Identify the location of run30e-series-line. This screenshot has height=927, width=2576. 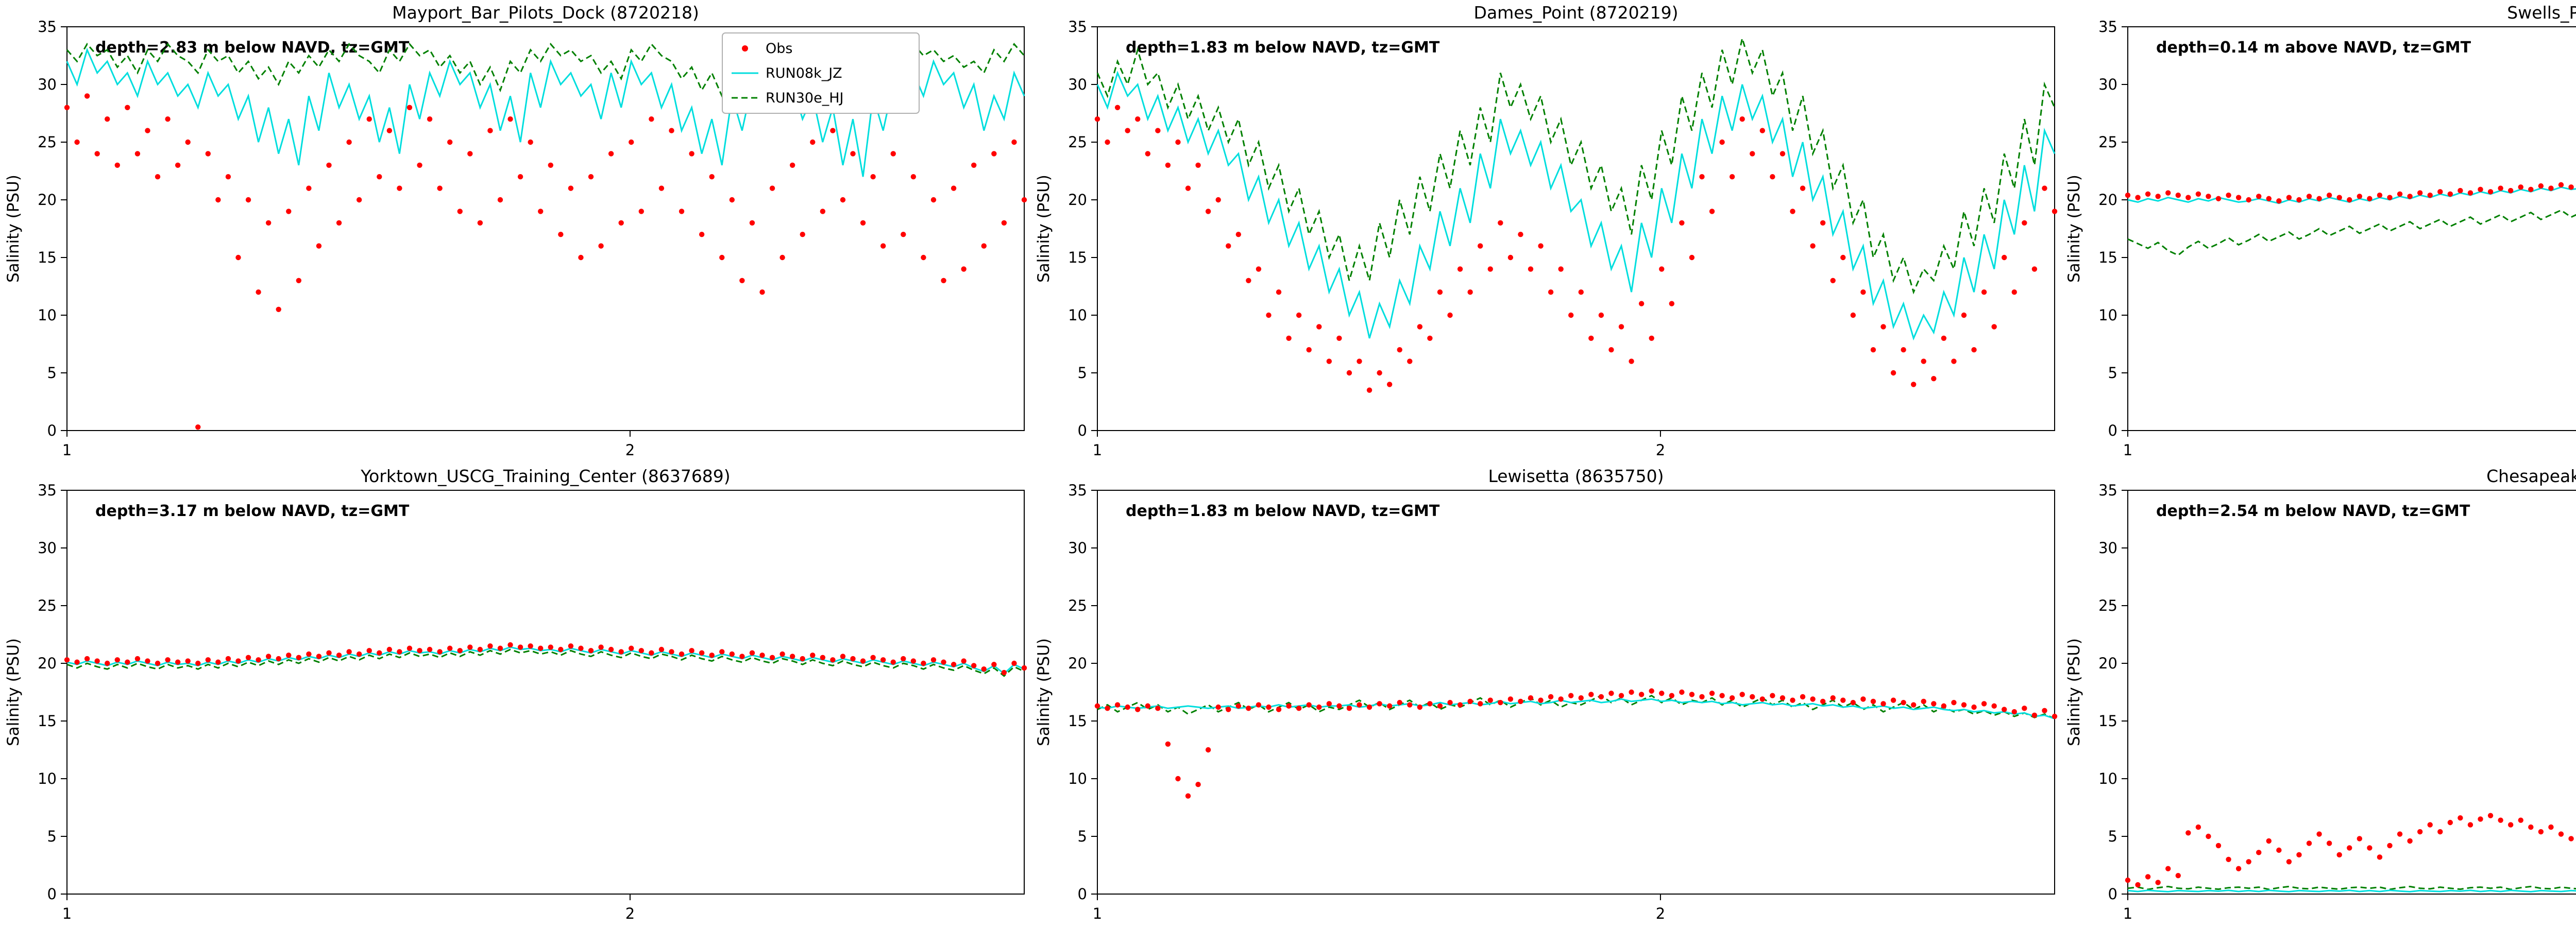
(1576, 166).